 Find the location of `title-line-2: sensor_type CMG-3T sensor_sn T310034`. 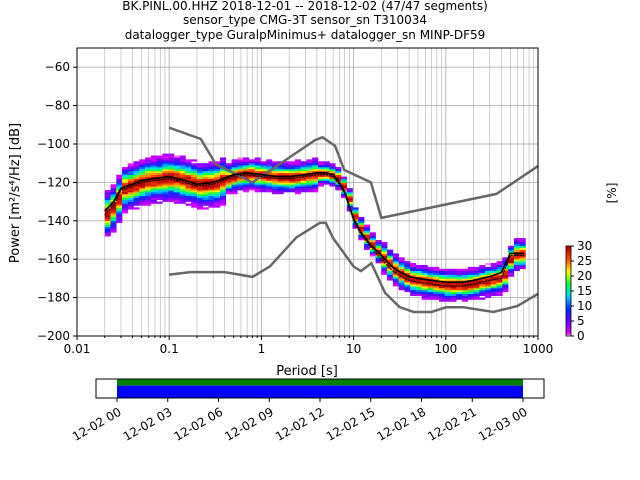

title-line-2: sensor_type CMG-3T sensor_sn T310034 is located at coordinates (305, 20).